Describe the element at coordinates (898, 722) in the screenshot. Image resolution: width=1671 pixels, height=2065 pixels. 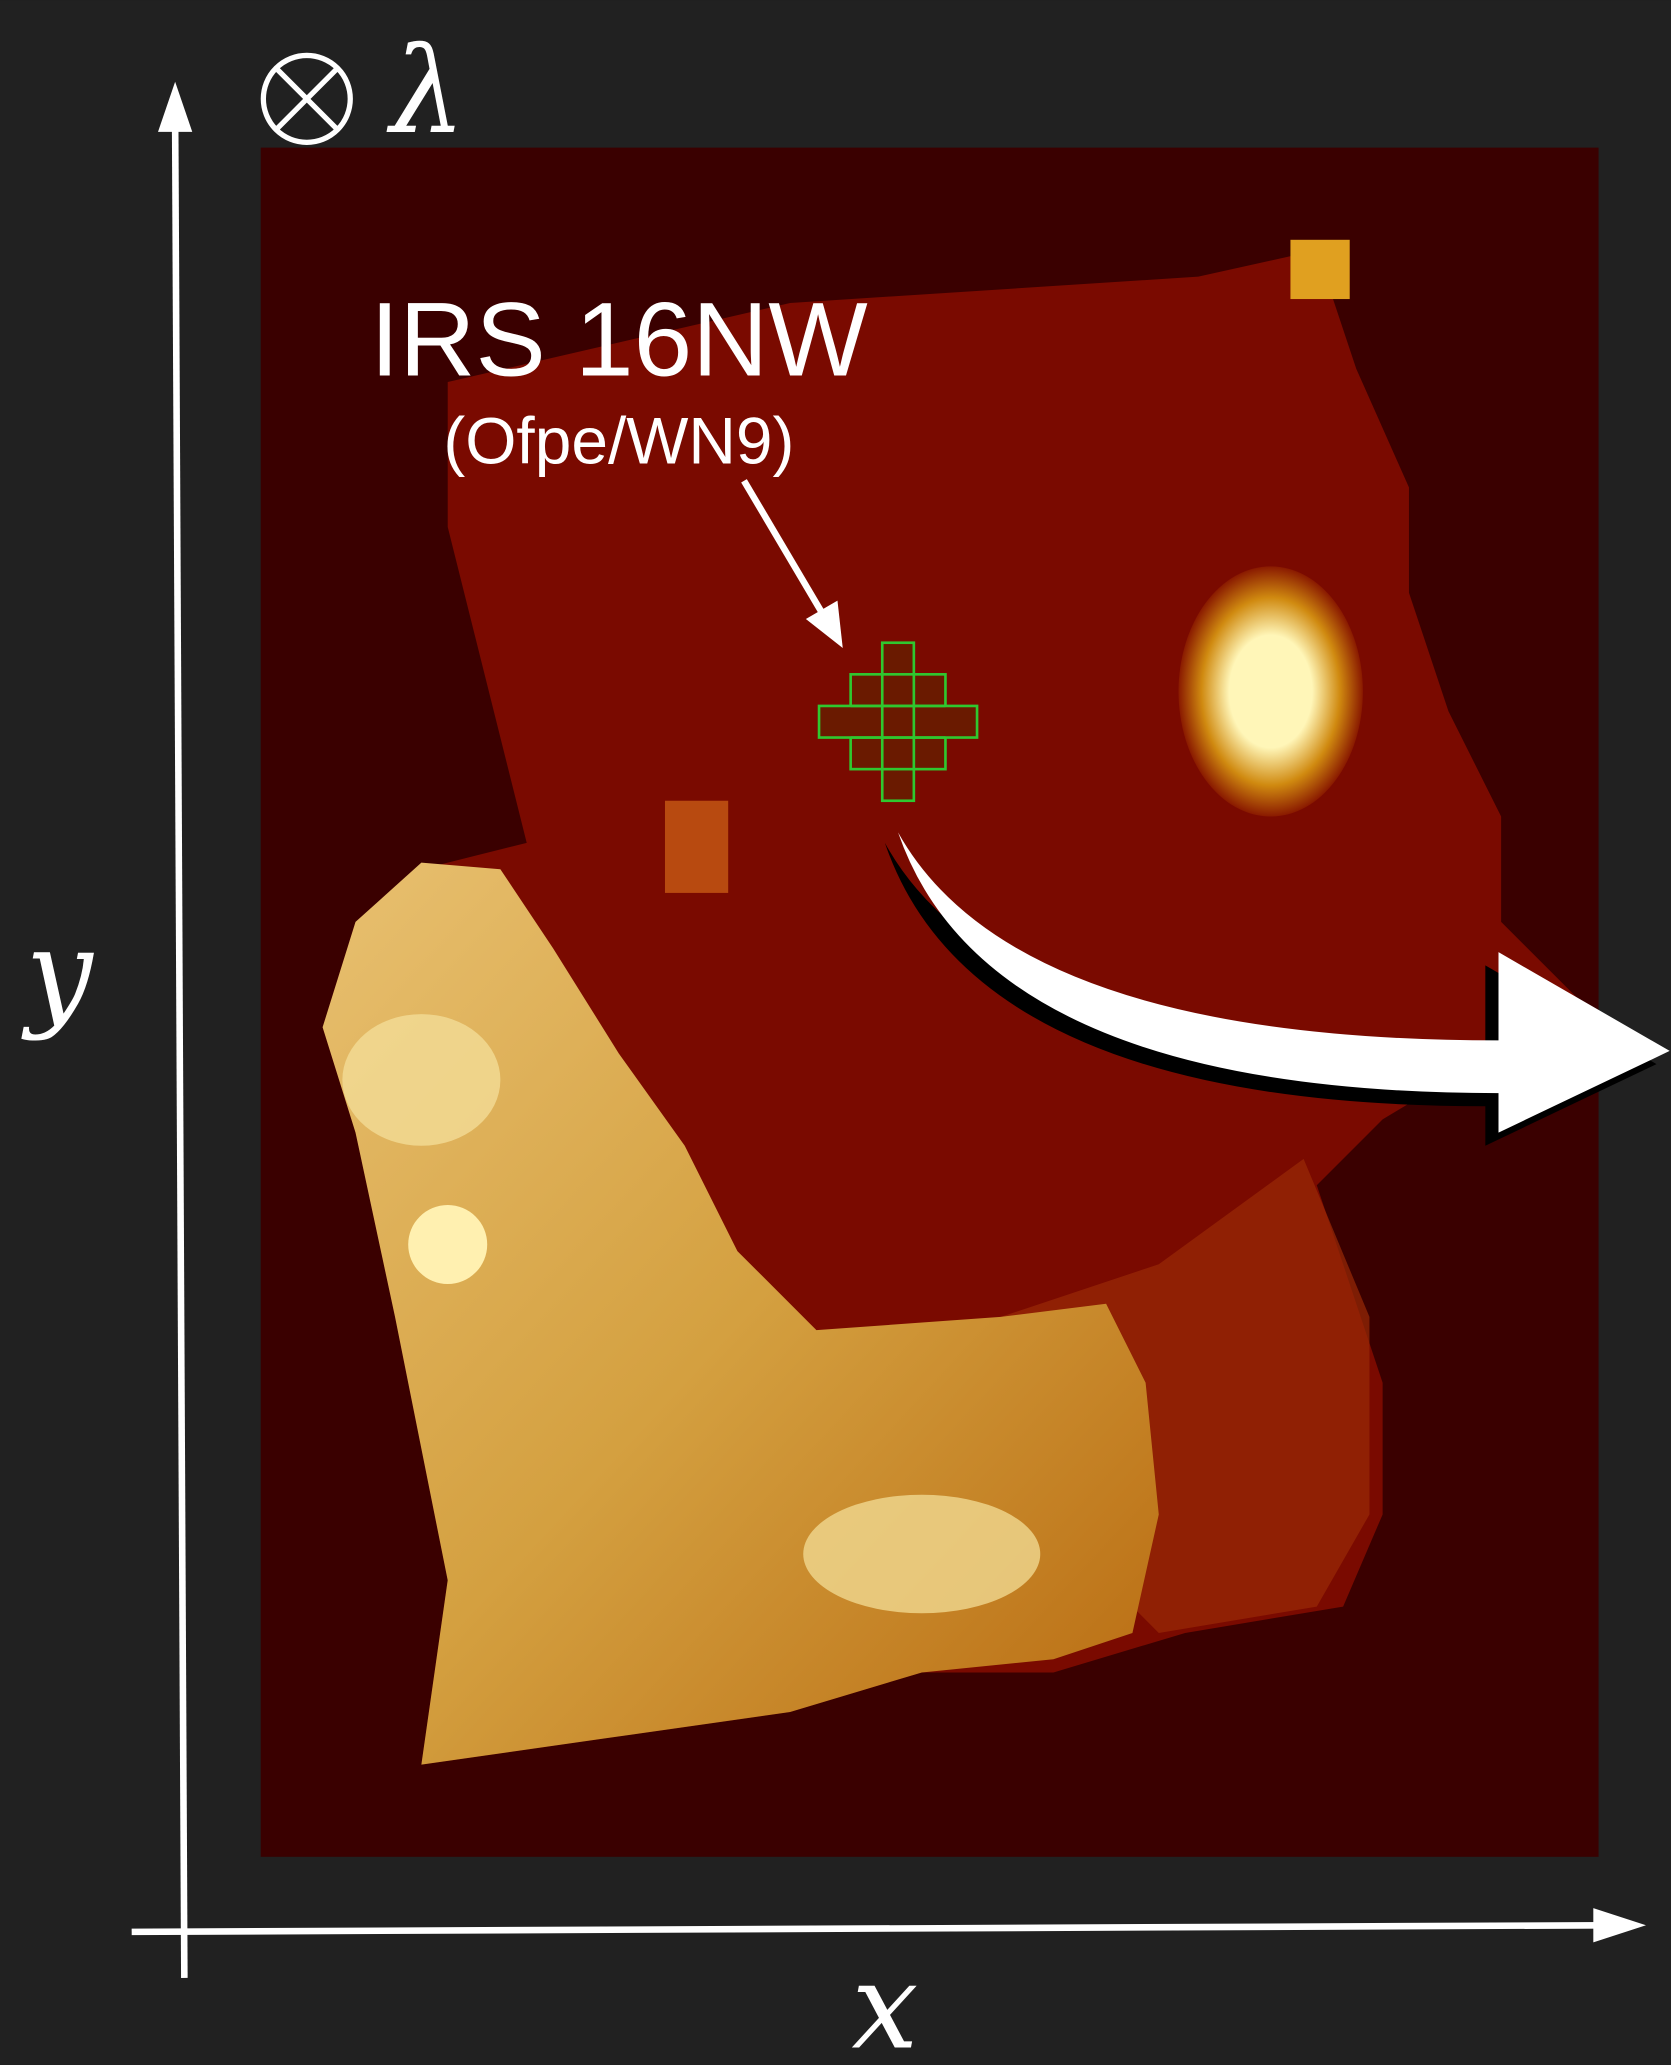
I see `aperture` at that location.